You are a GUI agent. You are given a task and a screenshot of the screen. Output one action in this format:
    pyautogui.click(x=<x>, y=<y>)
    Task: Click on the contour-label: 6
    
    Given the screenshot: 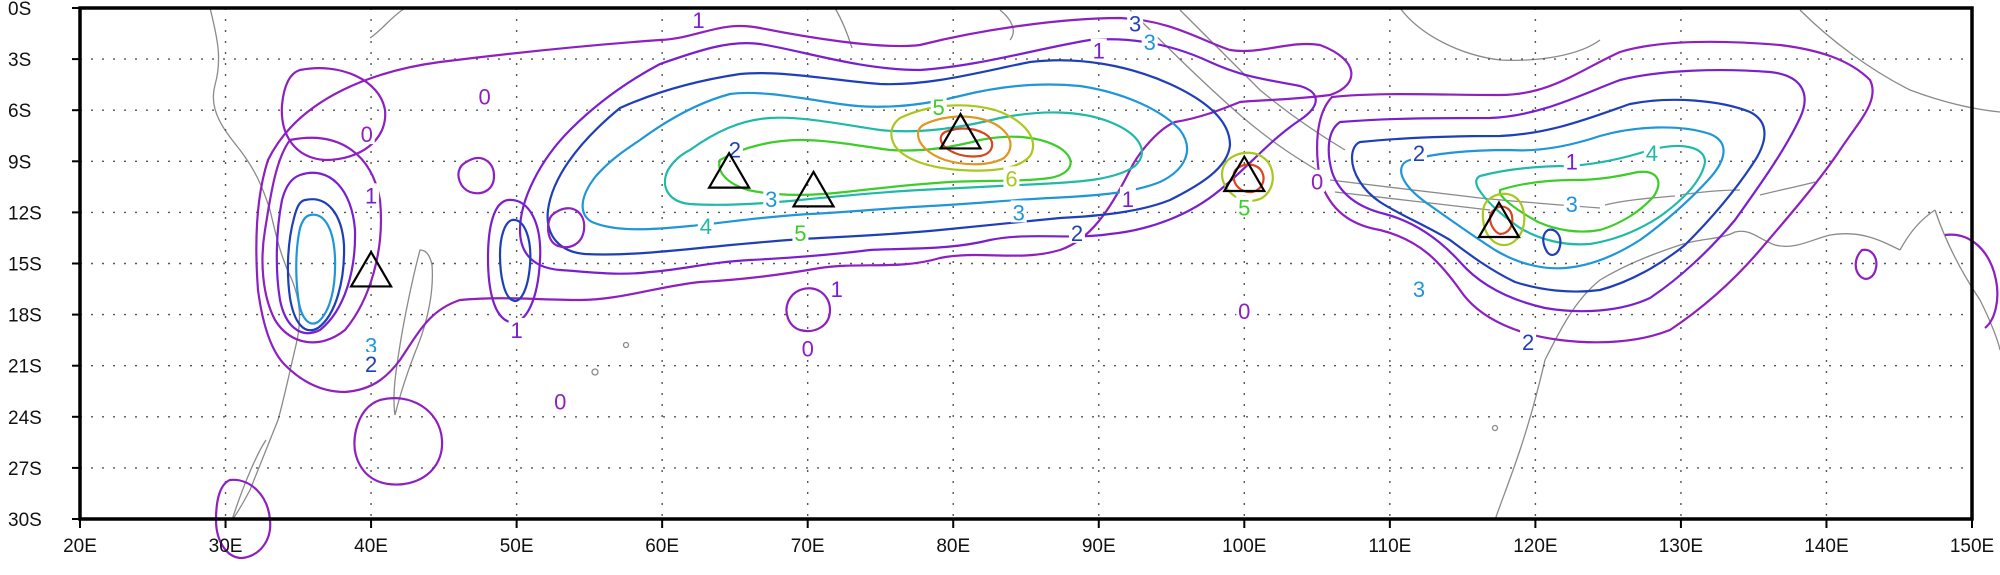 What is the action you would take?
    pyautogui.click(x=1011, y=178)
    